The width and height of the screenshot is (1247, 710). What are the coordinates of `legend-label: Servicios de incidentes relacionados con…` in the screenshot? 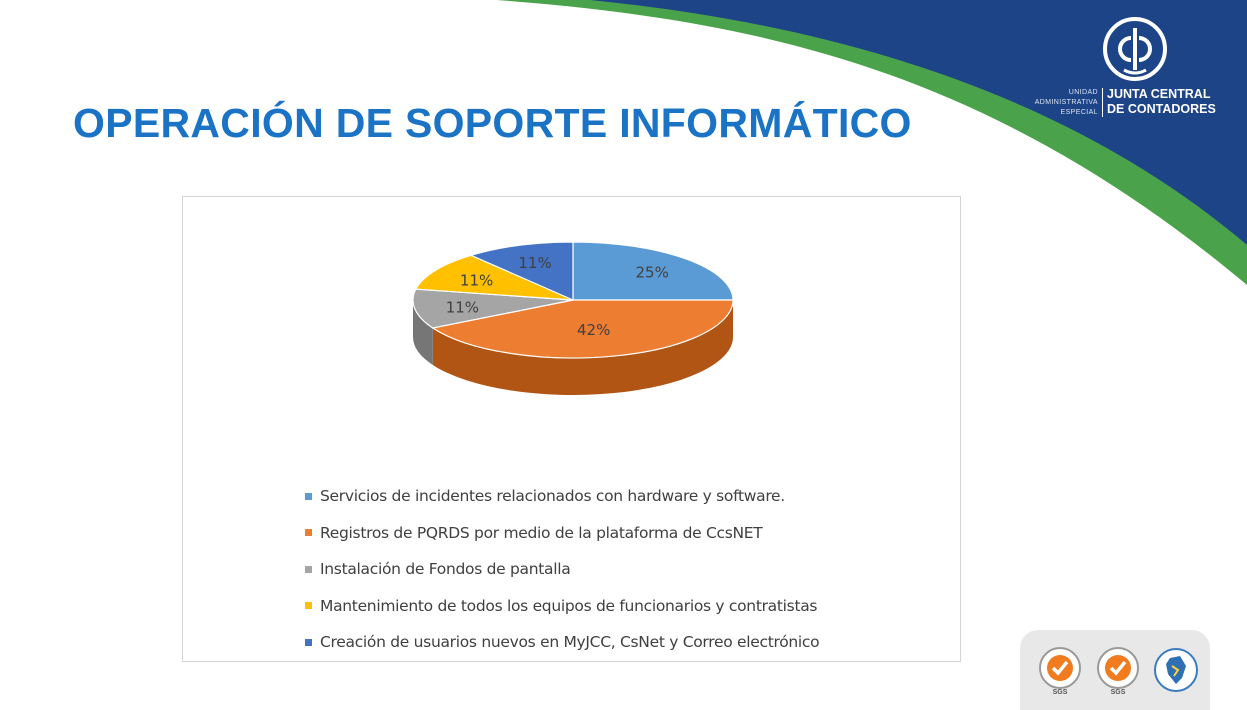 It's located at (552, 496).